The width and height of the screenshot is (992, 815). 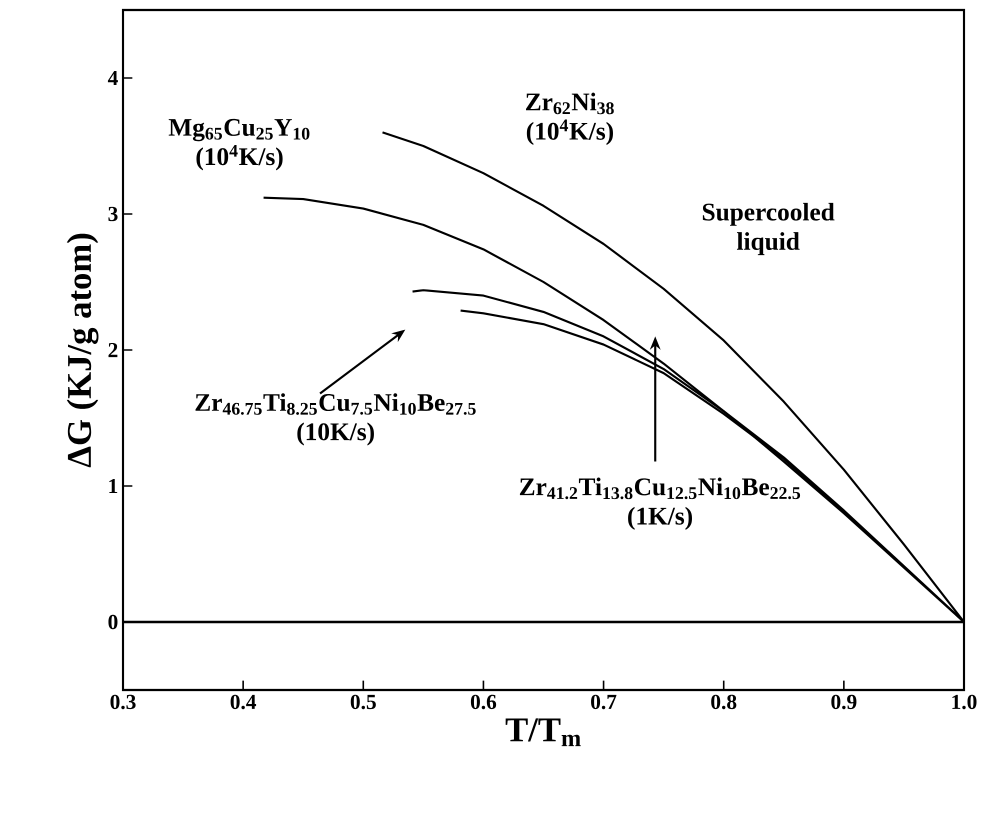 What do you see at coordinates (239, 144) in the screenshot?
I see `text: Mg$_{65}$Cu$_{25}$Y$_{10}$ (10$^{4}$K/s)` at bounding box center [239, 144].